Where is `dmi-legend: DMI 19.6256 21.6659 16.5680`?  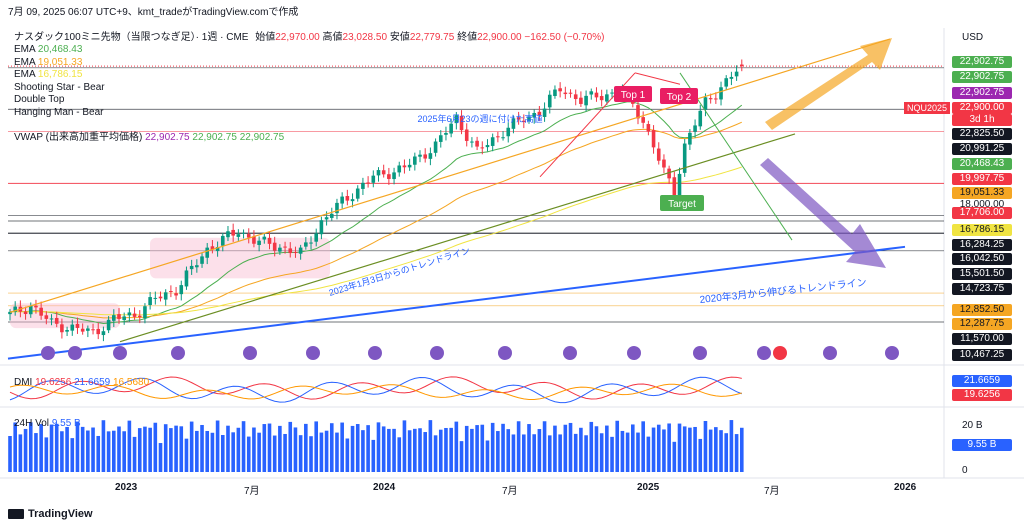
dmi-legend: DMI 19.6256 21.6659 16.5680 is located at coordinates (81, 383).